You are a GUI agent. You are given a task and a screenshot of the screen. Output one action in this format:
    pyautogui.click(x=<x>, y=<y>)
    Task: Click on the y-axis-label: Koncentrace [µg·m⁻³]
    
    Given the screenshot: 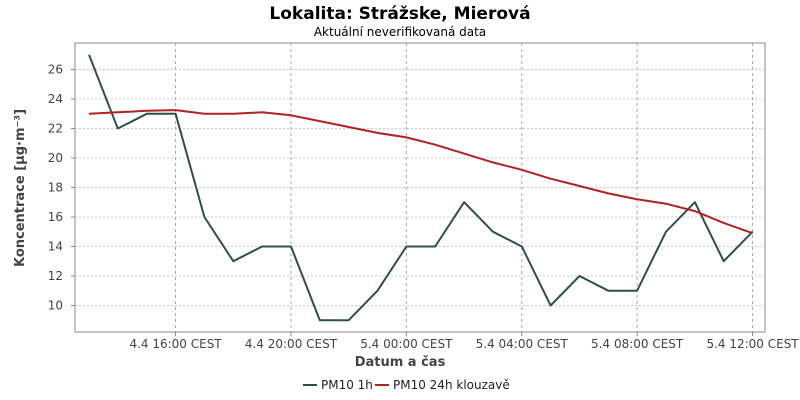 What is the action you would take?
    pyautogui.click(x=20, y=188)
    